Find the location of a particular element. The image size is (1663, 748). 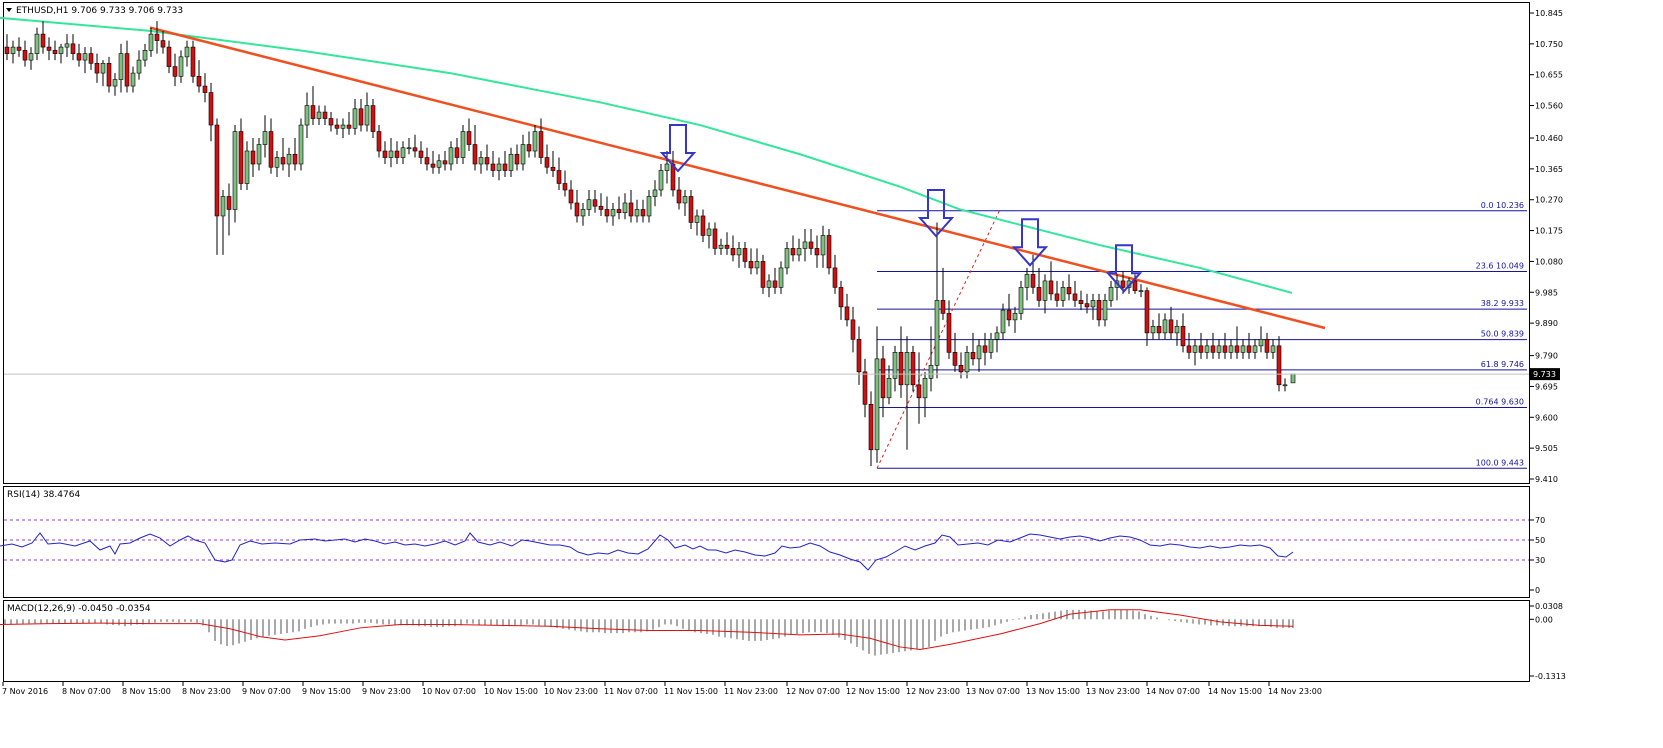

price-tick-label: 9.890 is located at coordinates (1546, 323).